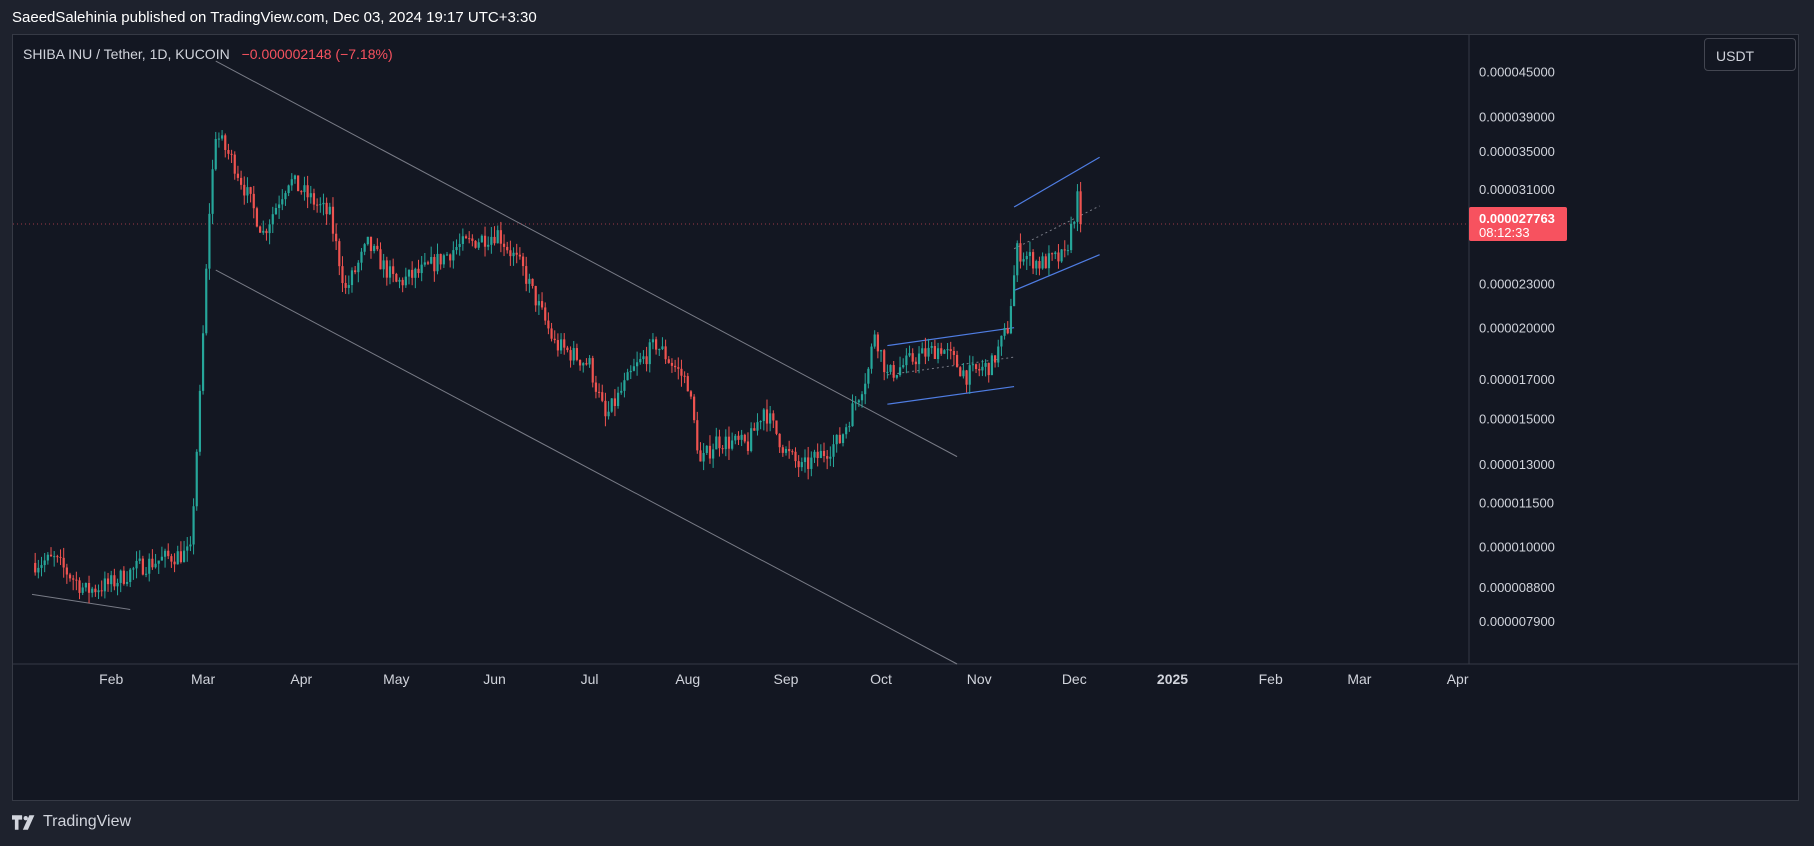 This screenshot has height=846, width=1814. I want to click on symbol-title: SHIBA INU / Tether, 1D, KUCOIN, so click(126, 54).